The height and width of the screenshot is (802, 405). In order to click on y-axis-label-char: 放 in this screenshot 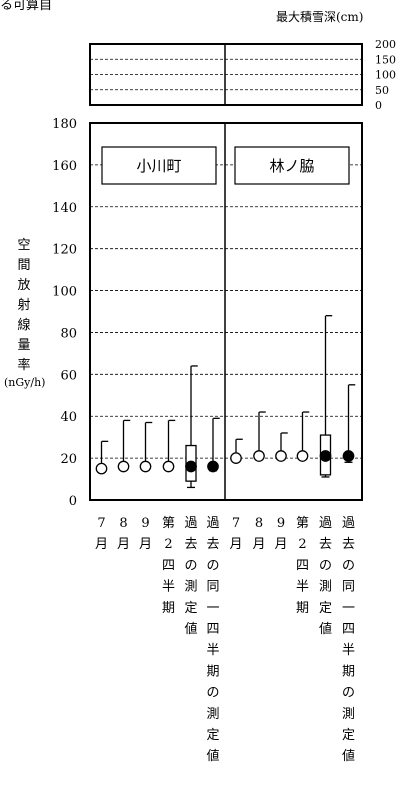, I will do `click(24, 285)`.